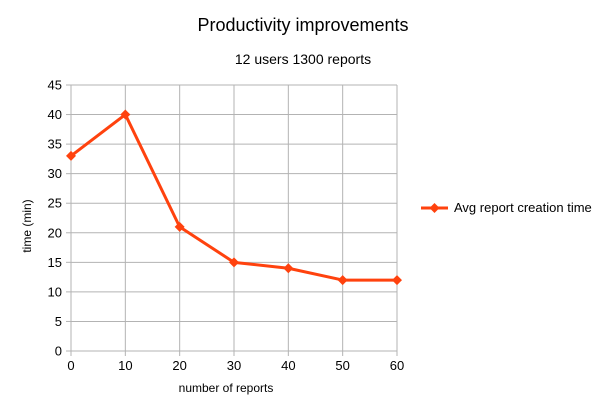 The width and height of the screenshot is (605, 416). I want to click on y-tick-label: 5, so click(58, 321).